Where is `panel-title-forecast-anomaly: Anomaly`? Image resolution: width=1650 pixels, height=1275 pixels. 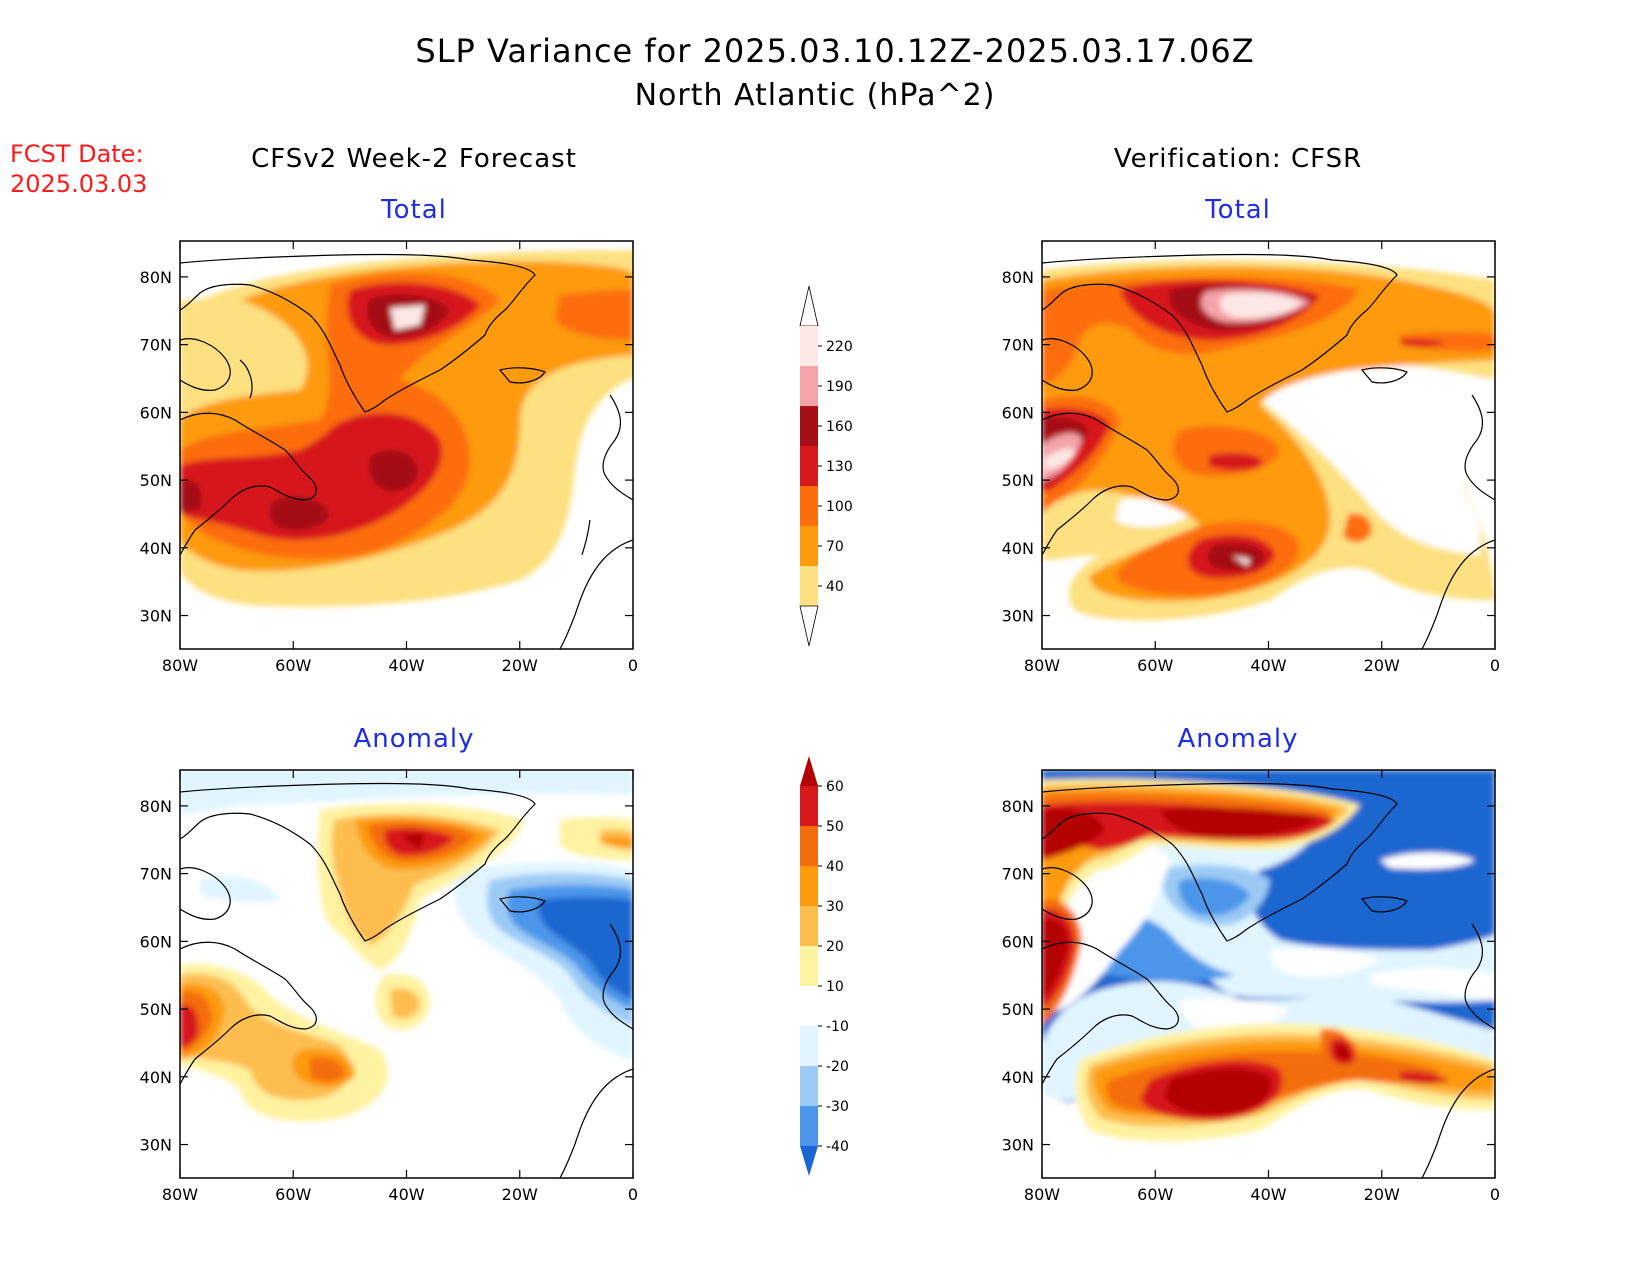 panel-title-forecast-anomaly: Anomaly is located at coordinates (413, 739).